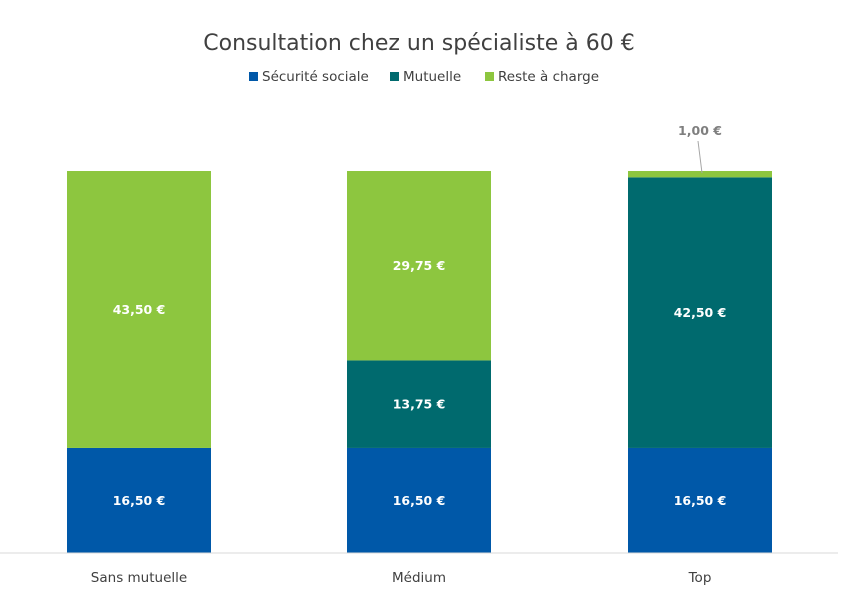 This screenshot has width=862, height=616. I want to click on data-label-2-2: 1,00 €, so click(700, 130).